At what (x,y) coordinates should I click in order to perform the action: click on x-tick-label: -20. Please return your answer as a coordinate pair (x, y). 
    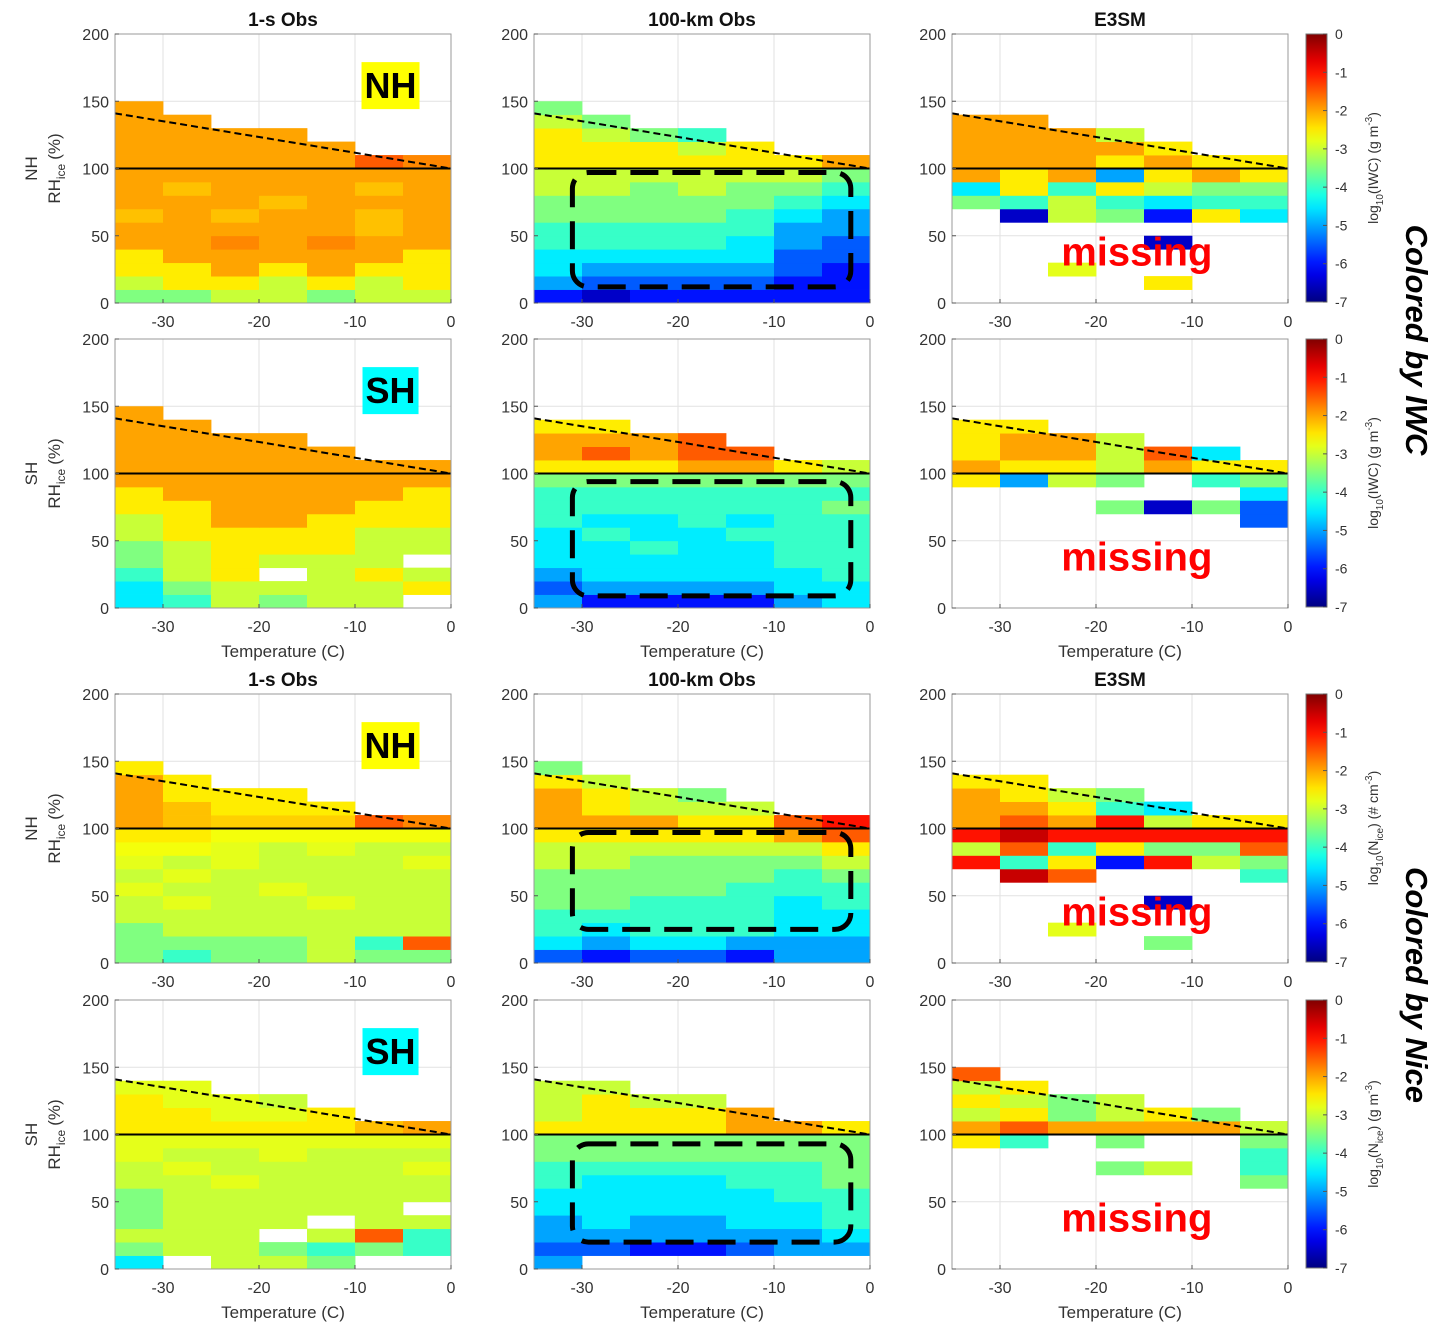
    Looking at the image, I should click on (677, 1288).